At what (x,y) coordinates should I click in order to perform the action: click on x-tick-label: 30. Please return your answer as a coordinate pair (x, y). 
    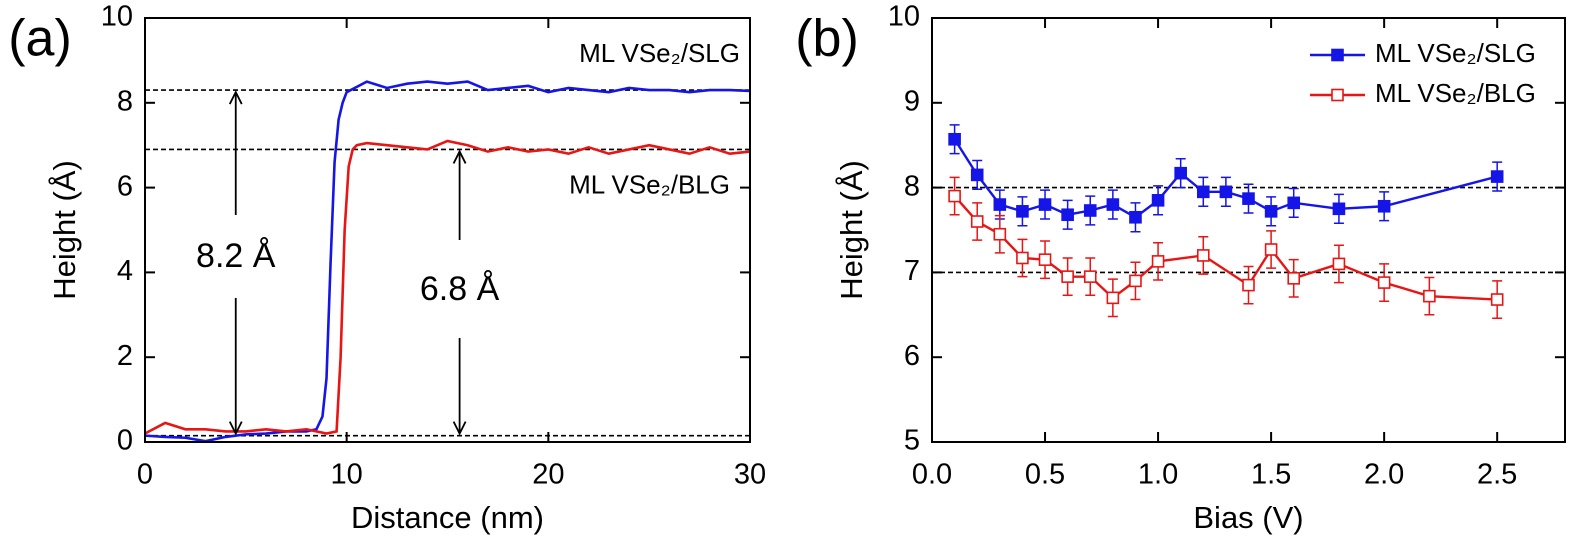
    Looking at the image, I should click on (750, 475).